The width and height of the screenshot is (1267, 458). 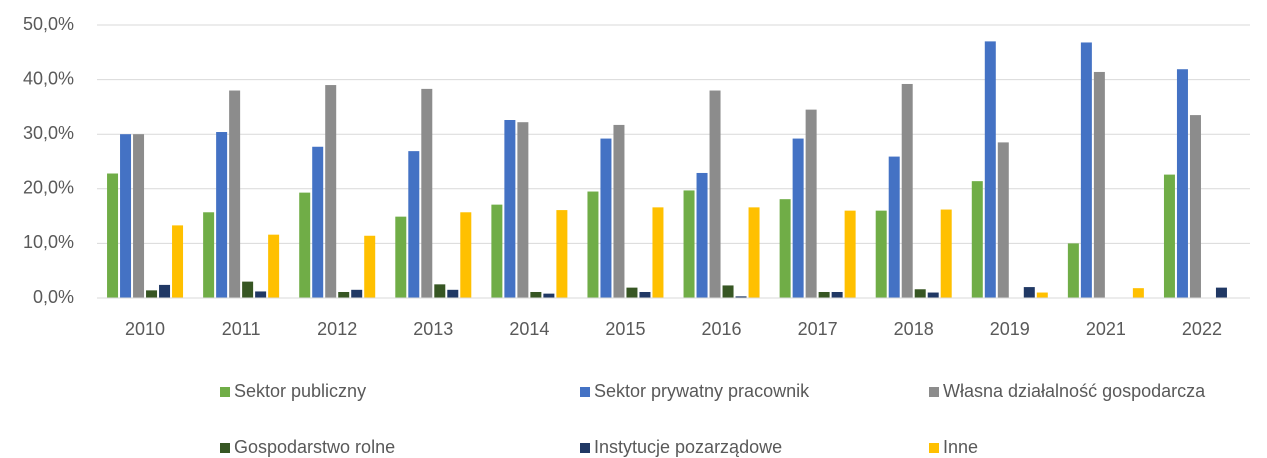 What do you see at coordinates (625, 329) in the screenshot?
I see `x-tick-label: 2015` at bounding box center [625, 329].